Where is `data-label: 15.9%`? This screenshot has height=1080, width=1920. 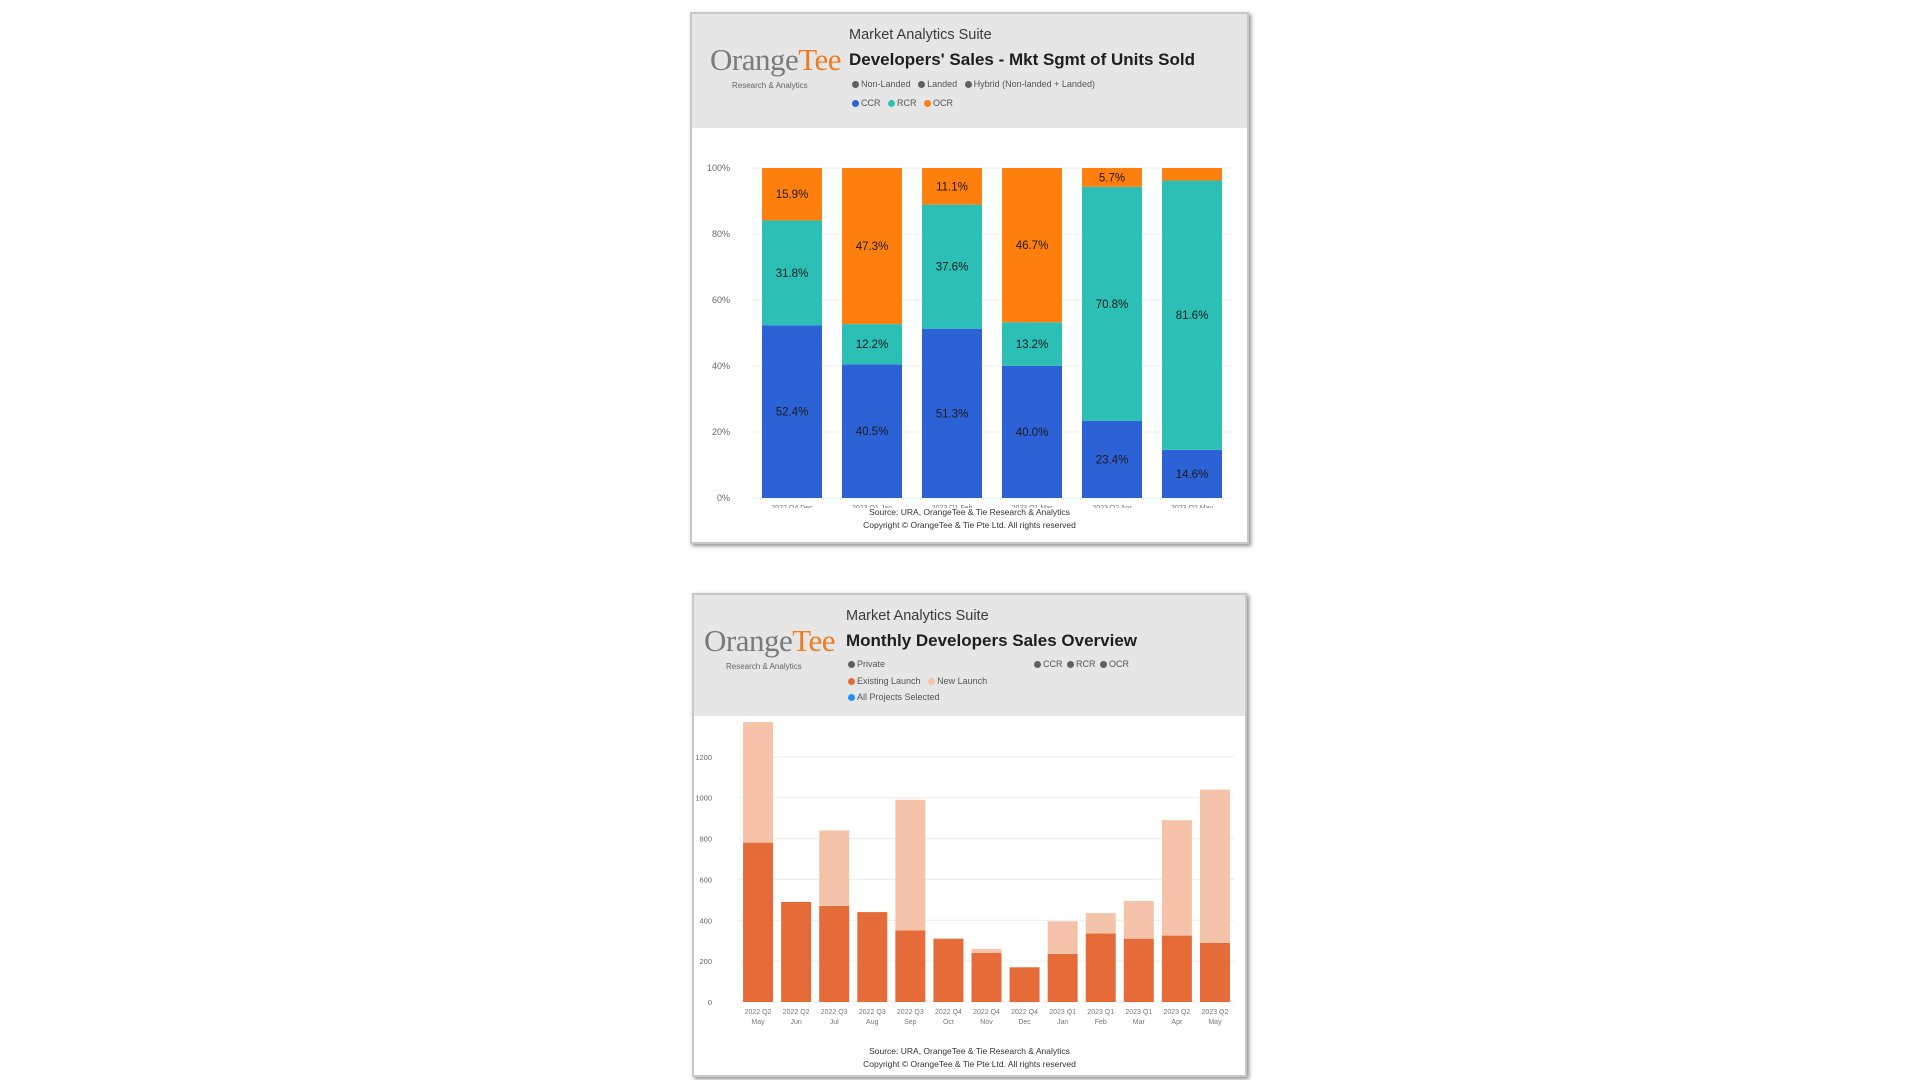 data-label: 15.9% is located at coordinates (792, 195).